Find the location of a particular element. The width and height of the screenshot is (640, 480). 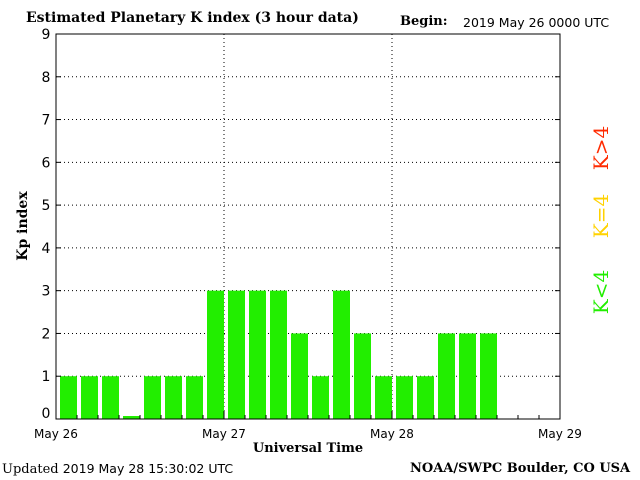

y-tick-label: 1 is located at coordinates (46, 377).